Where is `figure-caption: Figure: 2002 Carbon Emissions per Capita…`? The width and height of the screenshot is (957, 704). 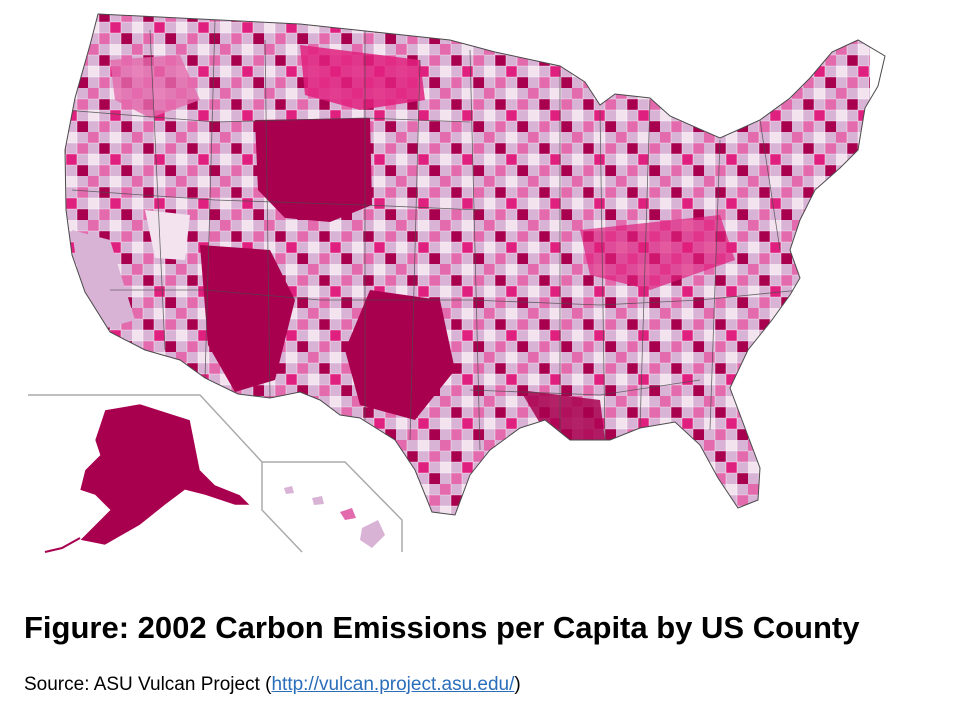 figure-caption: Figure: 2002 Carbon Emissions per Capita… is located at coordinates (442, 627).